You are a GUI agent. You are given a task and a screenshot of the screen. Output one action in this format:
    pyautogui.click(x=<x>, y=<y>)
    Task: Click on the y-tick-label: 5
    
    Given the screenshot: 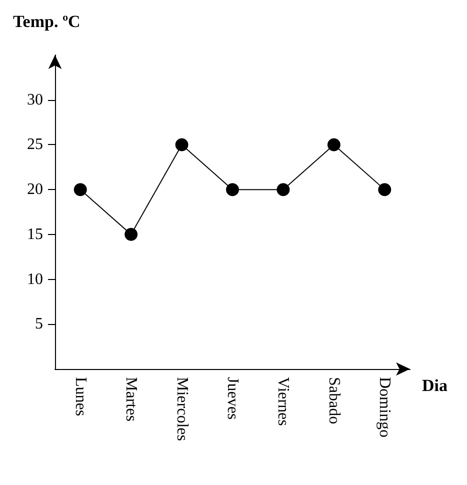 What is the action you would take?
    pyautogui.click(x=39, y=324)
    